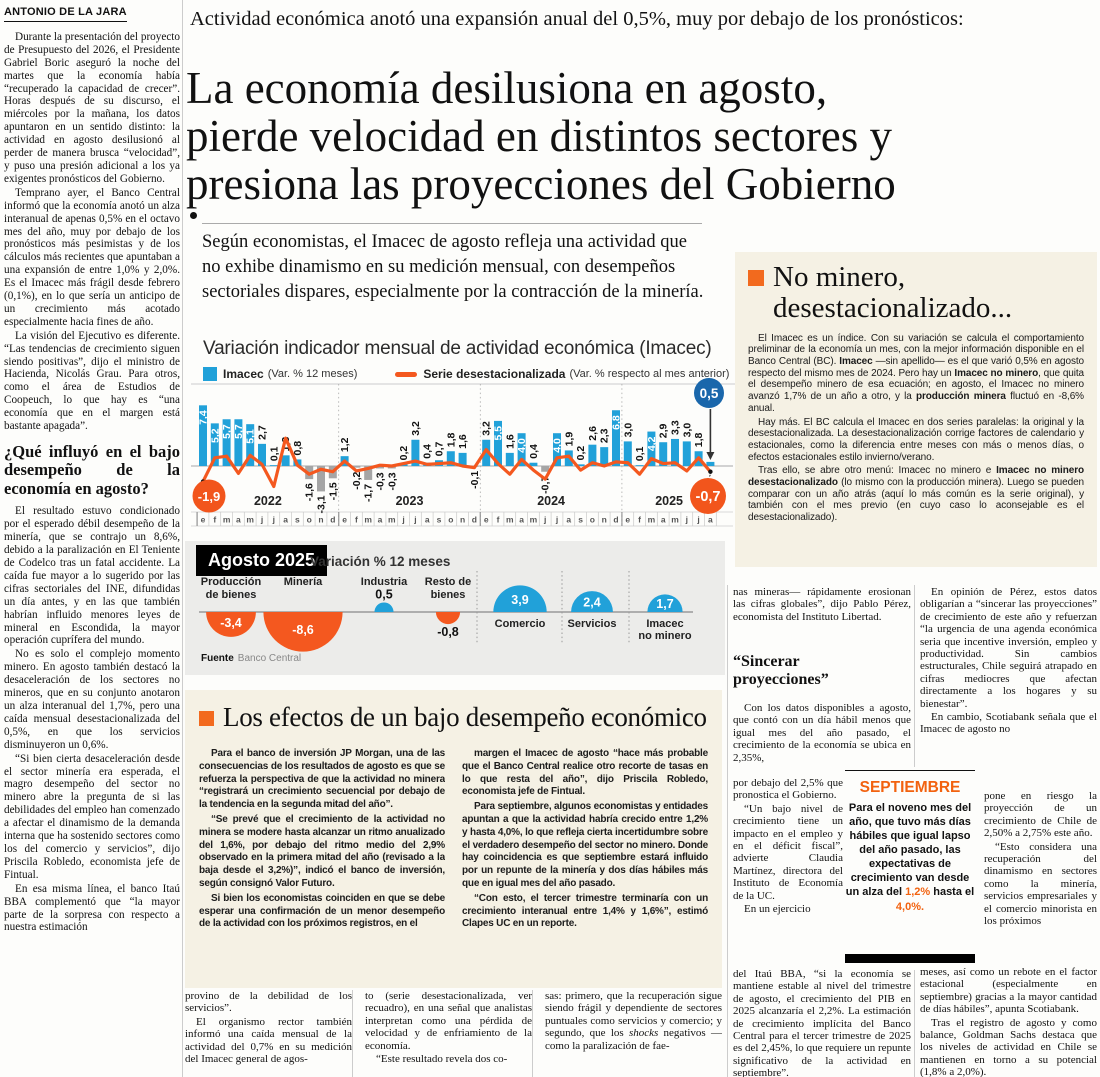  I want to click on bar-value-label: -1,6, so click(310, 492).